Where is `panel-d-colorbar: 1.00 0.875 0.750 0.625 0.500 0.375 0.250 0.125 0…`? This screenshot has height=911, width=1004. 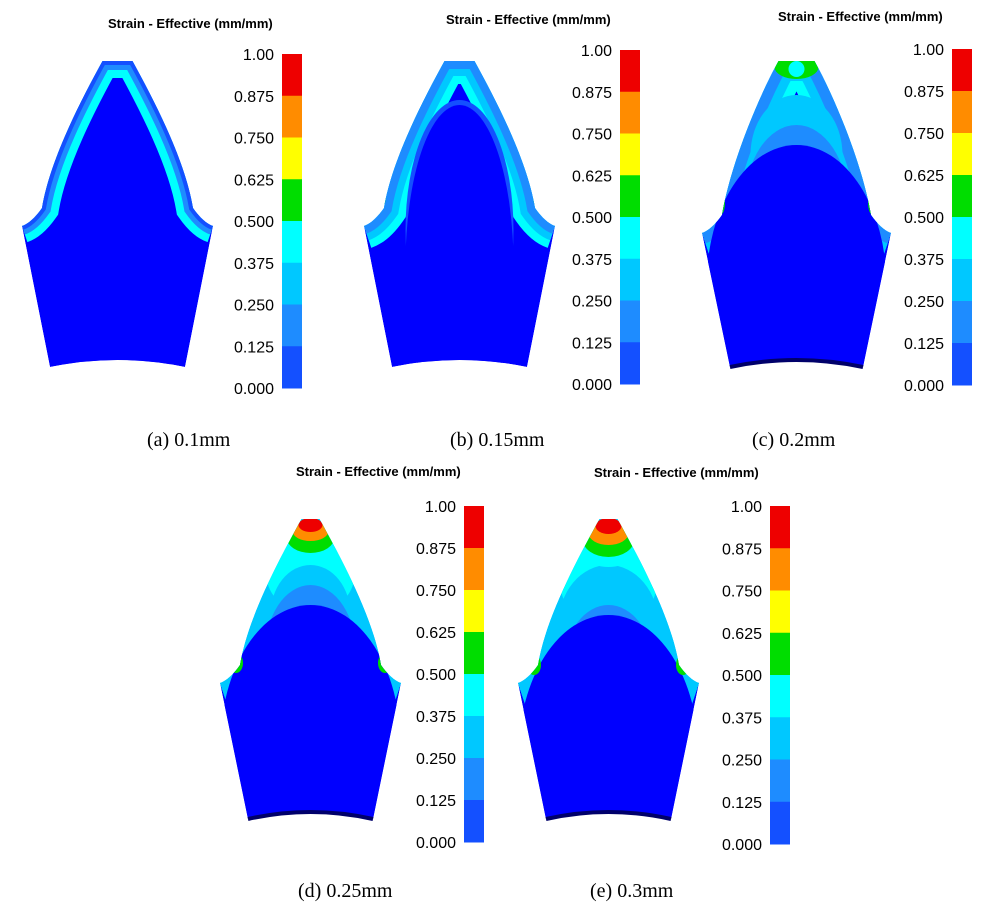 panel-d-colorbar: 1.00 0.875 0.750 0.625 0.500 0.375 0.250 0.125 0… is located at coordinates (450, 675).